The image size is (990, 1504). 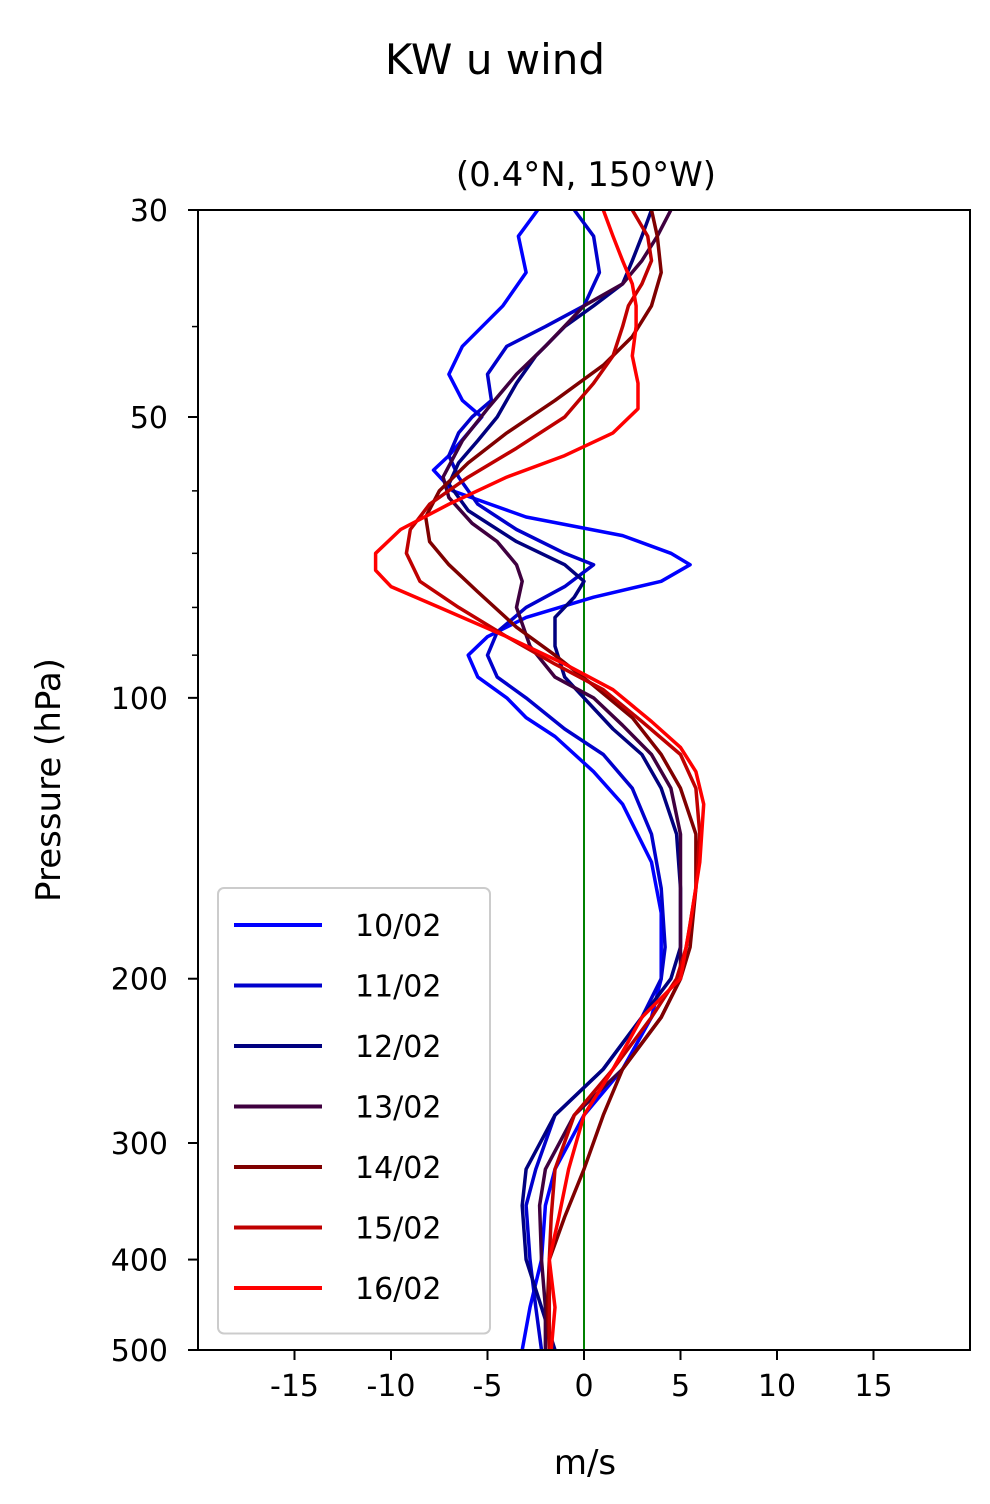 What do you see at coordinates (583, 1386) in the screenshot?
I see `x-tick-label: 0` at bounding box center [583, 1386].